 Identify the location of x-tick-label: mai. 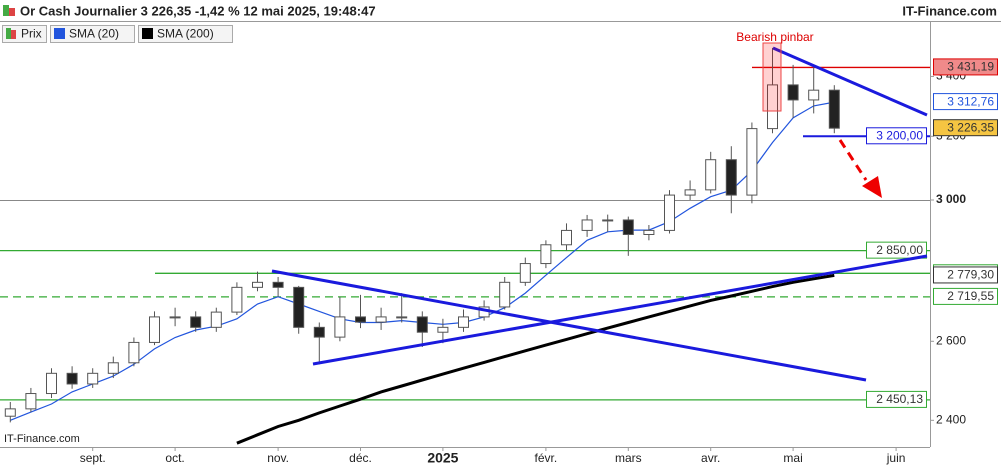
(792, 458).